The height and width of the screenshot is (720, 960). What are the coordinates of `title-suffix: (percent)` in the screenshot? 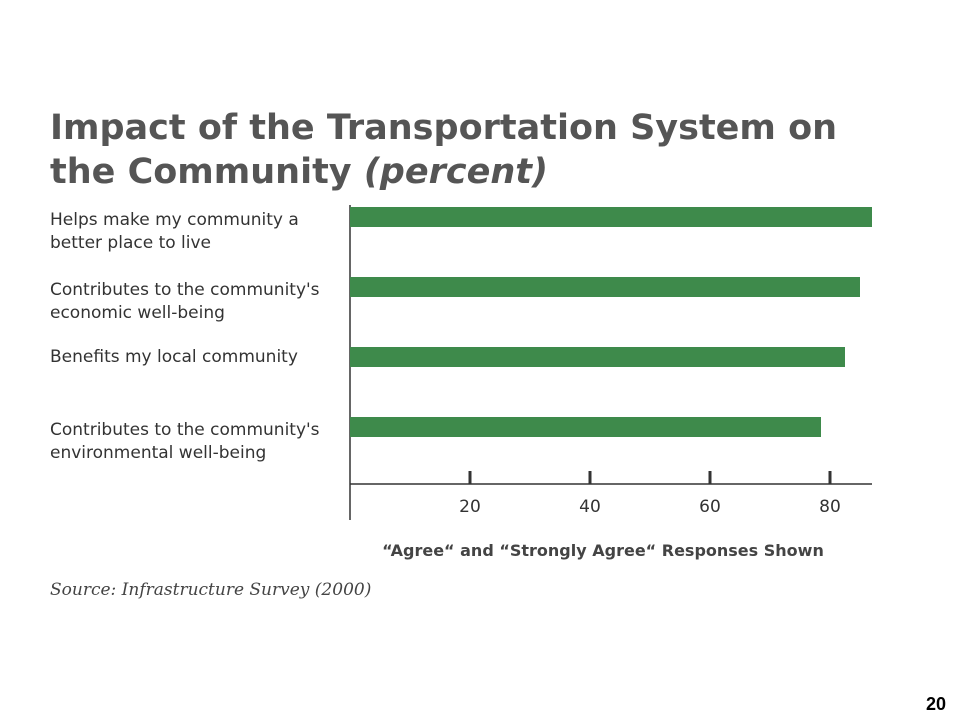 It's located at (455, 172).